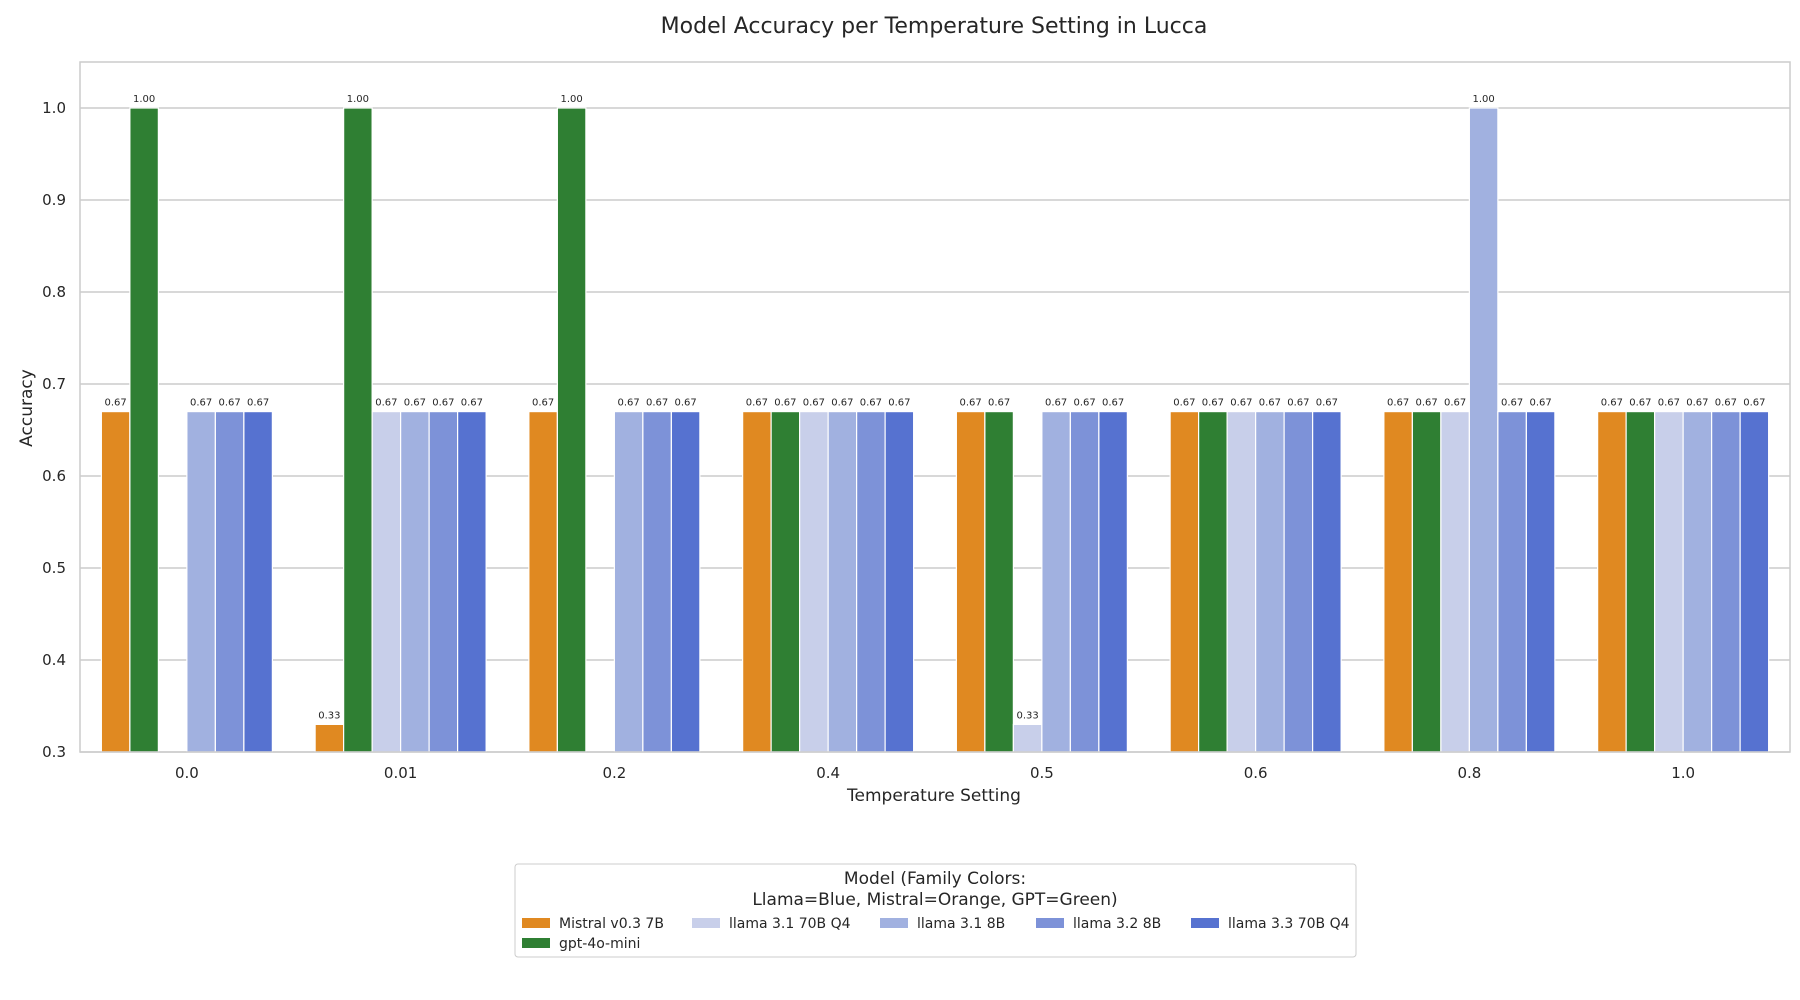 The height and width of the screenshot is (1000, 1800). What do you see at coordinates (27, 408) in the screenshot?
I see `y-axis-label: Accuracy` at bounding box center [27, 408].